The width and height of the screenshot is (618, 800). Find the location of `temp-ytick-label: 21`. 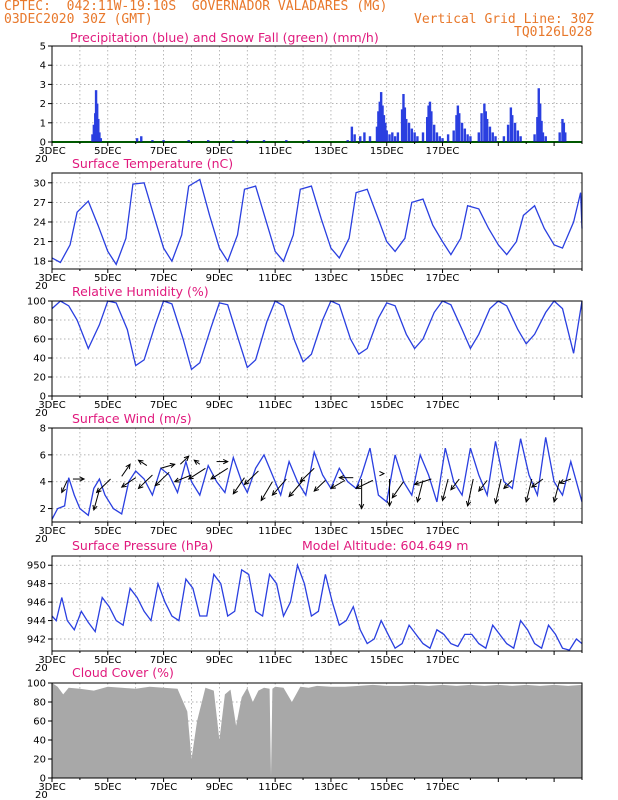

temp-ytick-label: 21 is located at coordinates (39, 242).